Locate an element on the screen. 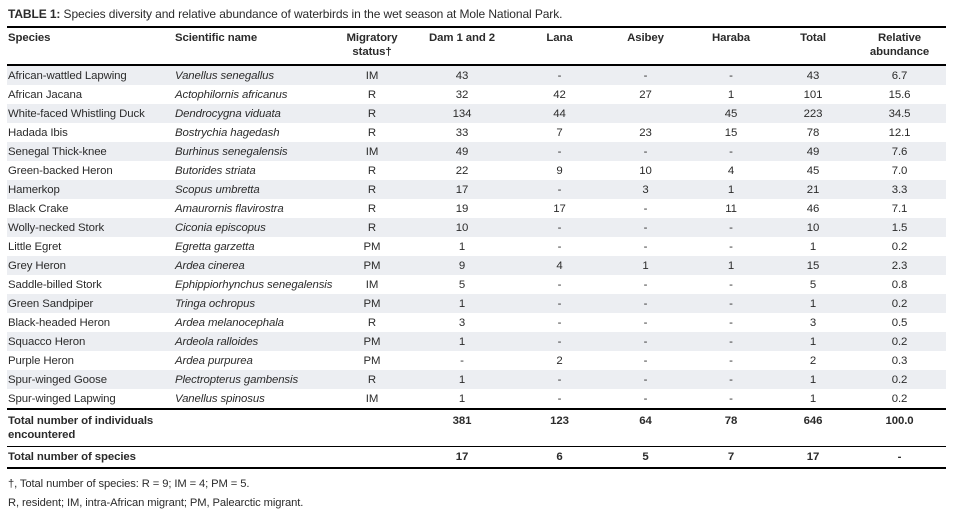  table-row: Purple Heron Ardea purpurea PM - 2 - - 2 0.3 is located at coordinates (476, 360).